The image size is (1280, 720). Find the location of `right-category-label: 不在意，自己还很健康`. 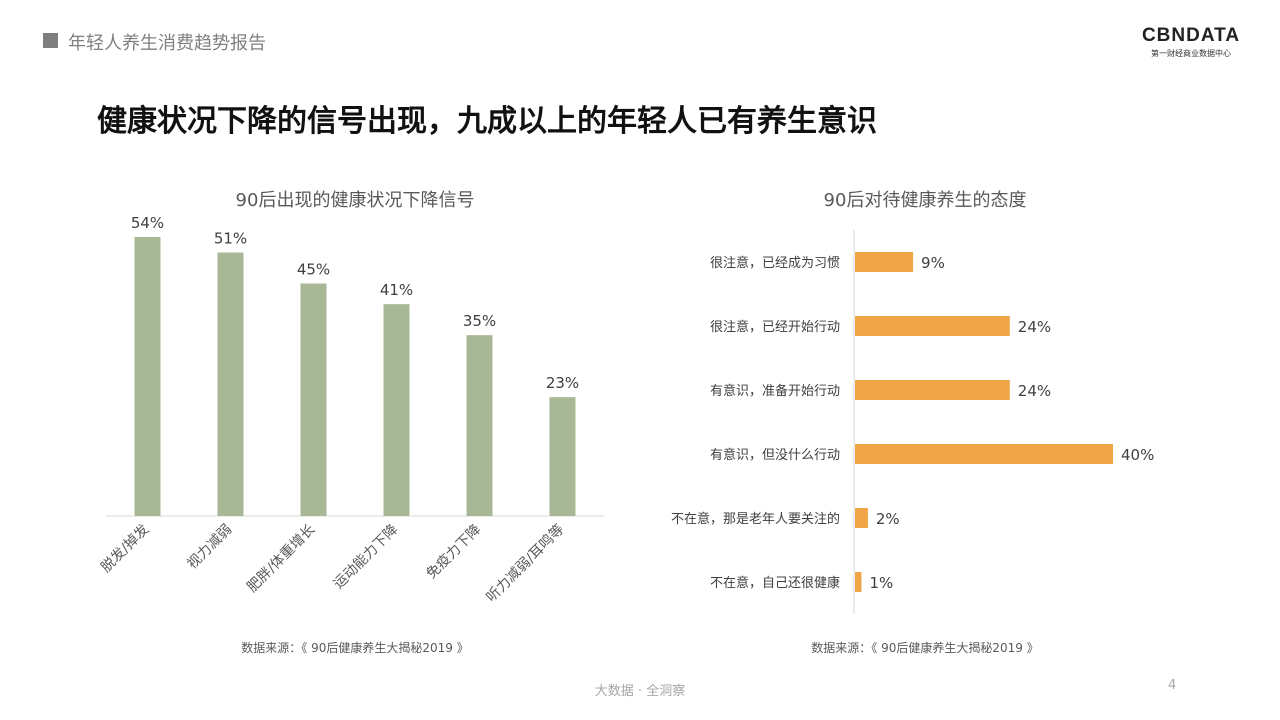

right-category-label: 不在意，自己还很健康 is located at coordinates (775, 583).